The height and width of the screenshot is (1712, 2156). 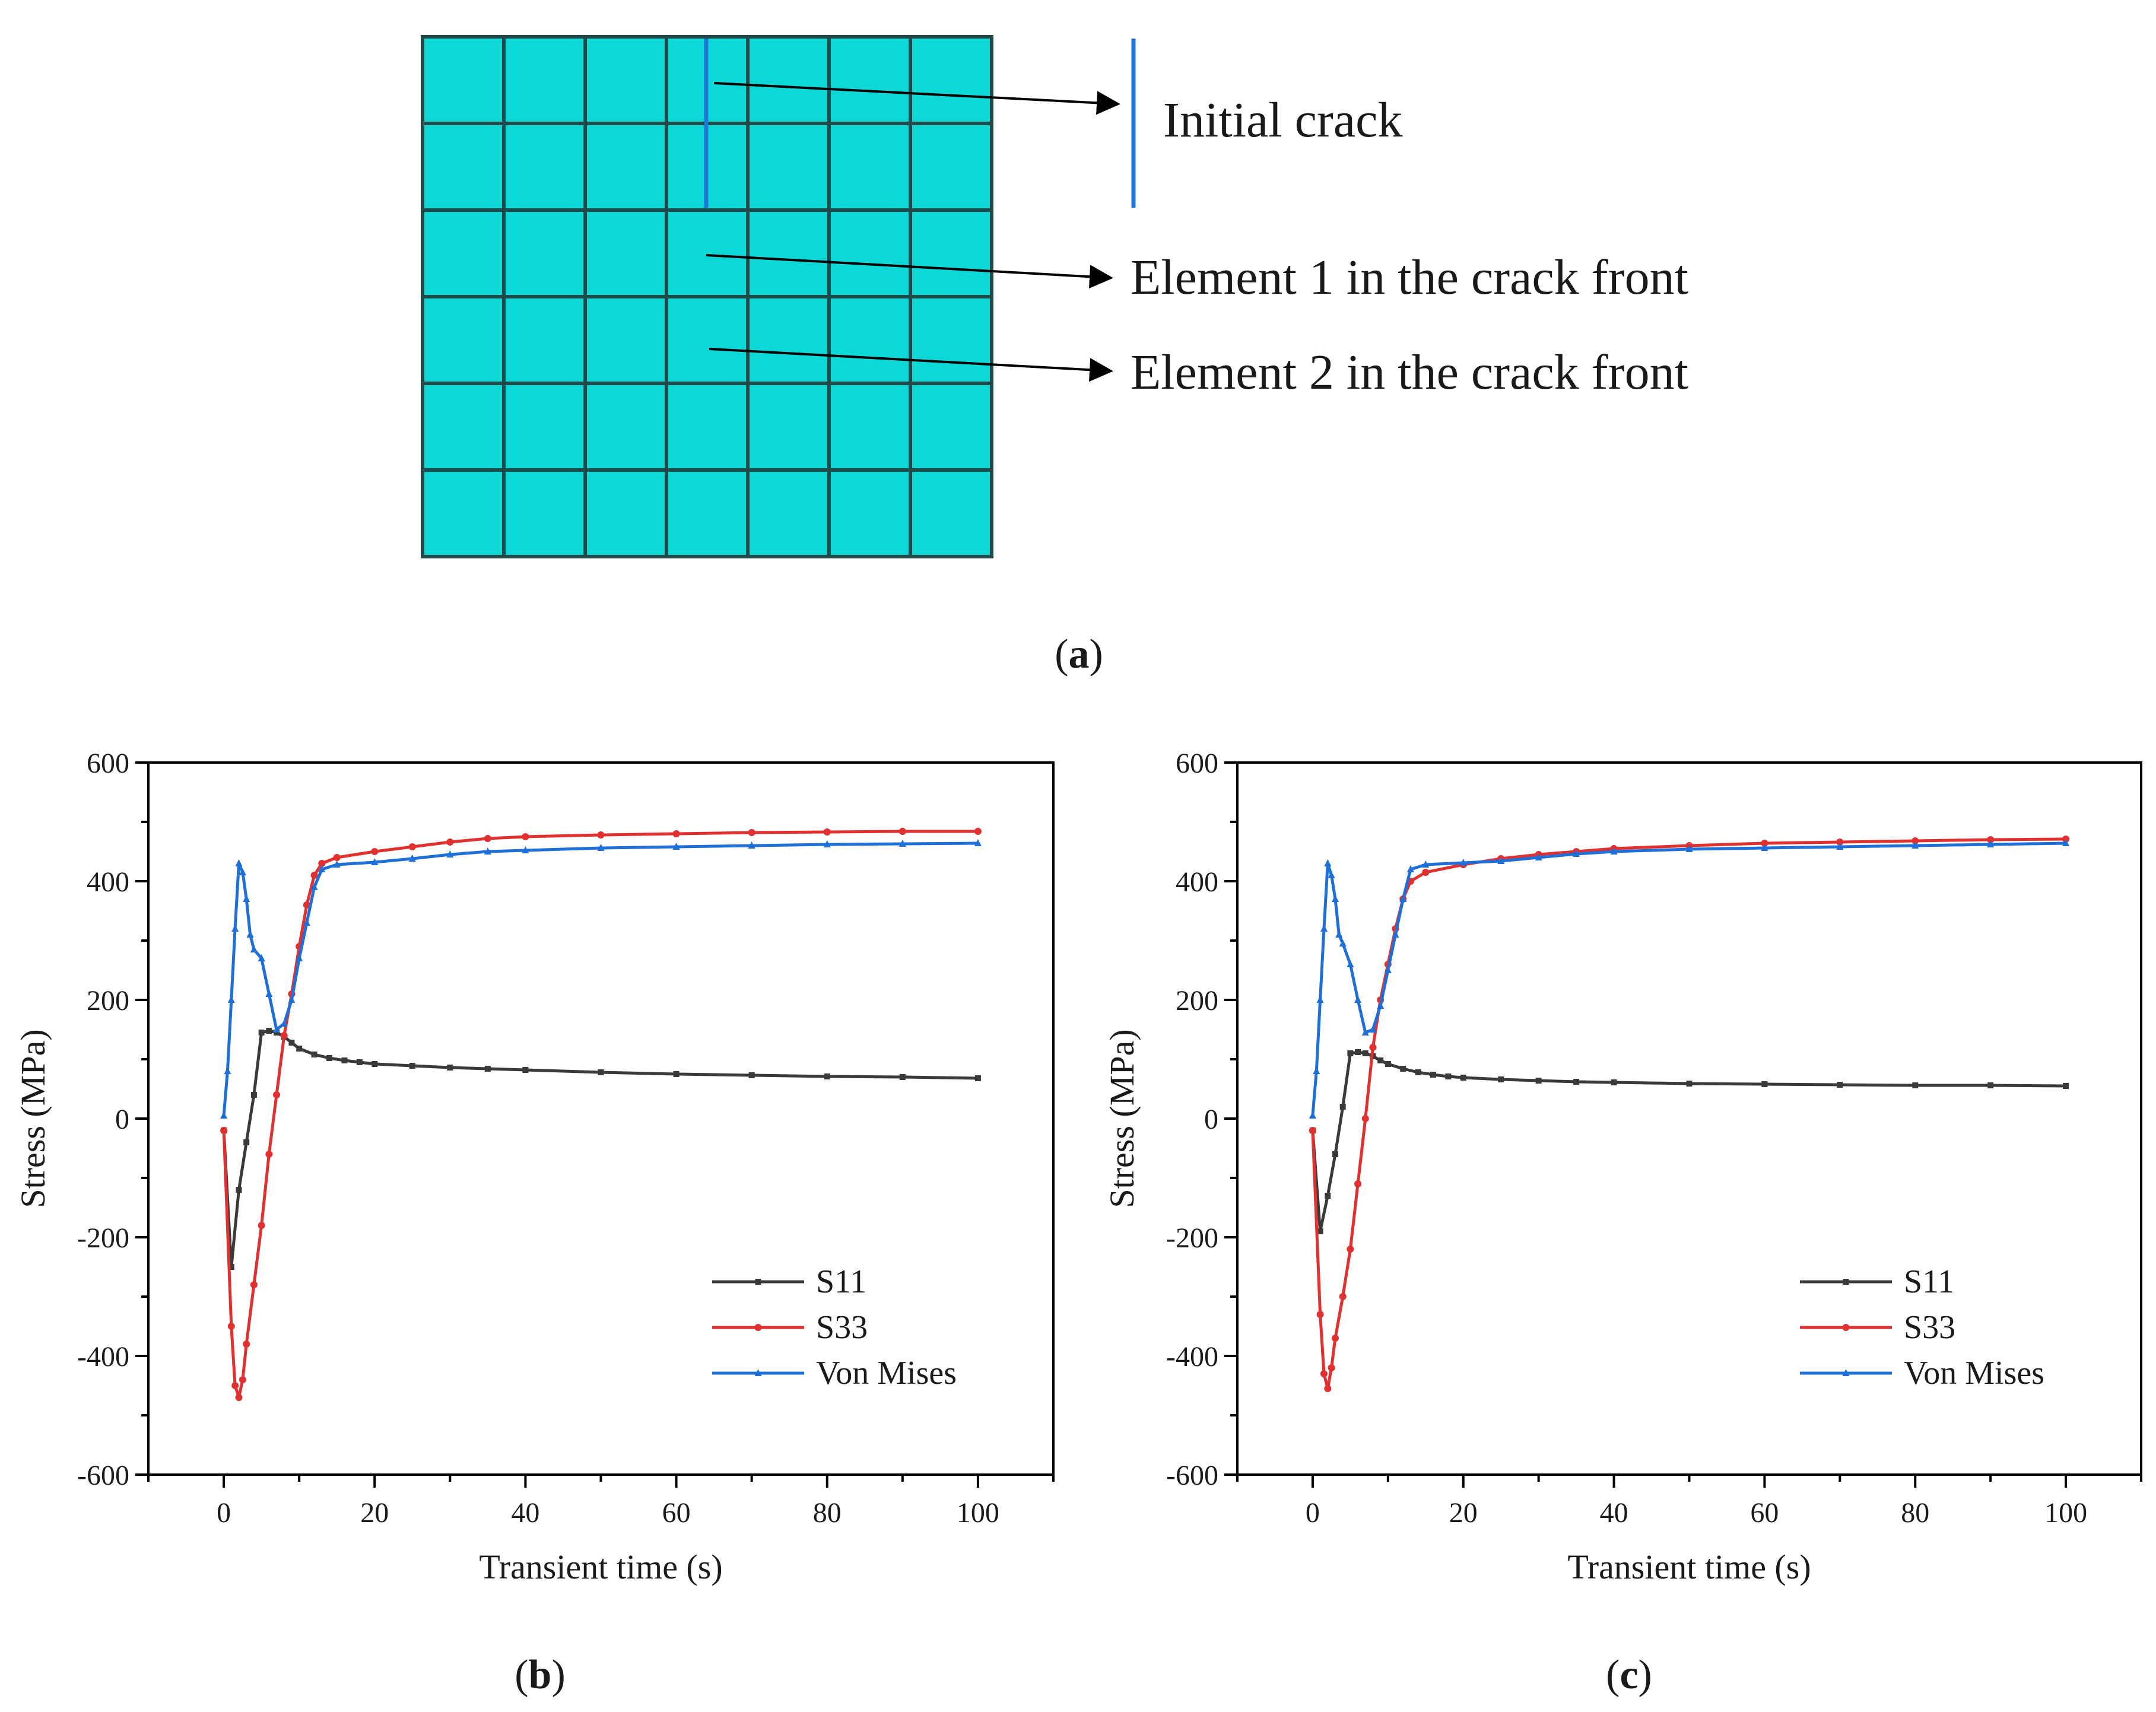 What do you see at coordinates (1877, 1327) in the screenshot?
I see `legend-item: S33` at bounding box center [1877, 1327].